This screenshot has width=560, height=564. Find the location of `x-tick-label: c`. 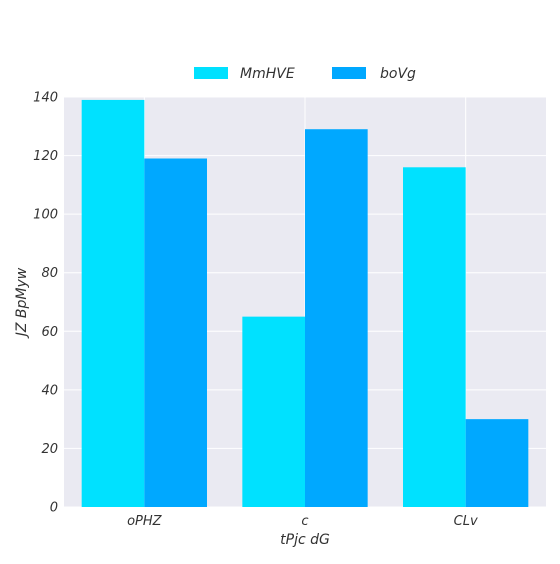

x-tick-label: c is located at coordinates (304, 521).